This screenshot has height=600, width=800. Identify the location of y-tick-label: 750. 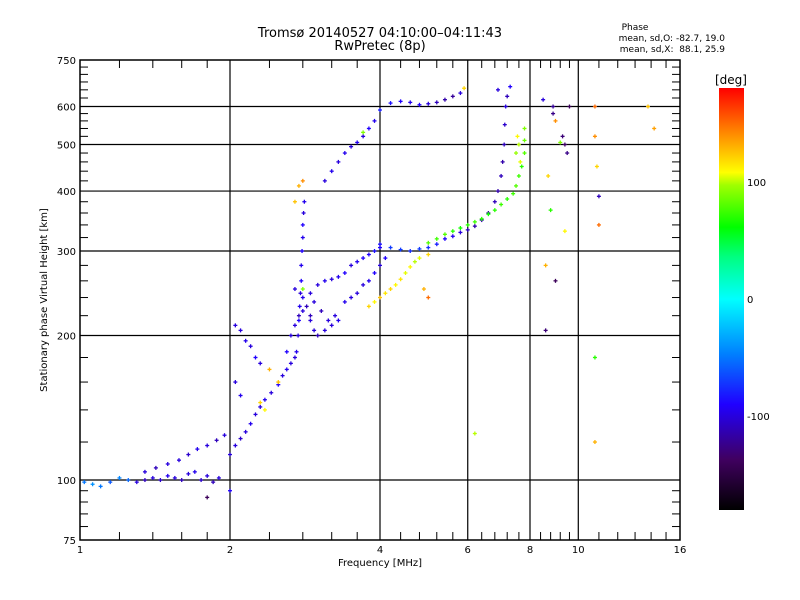
(66, 61).